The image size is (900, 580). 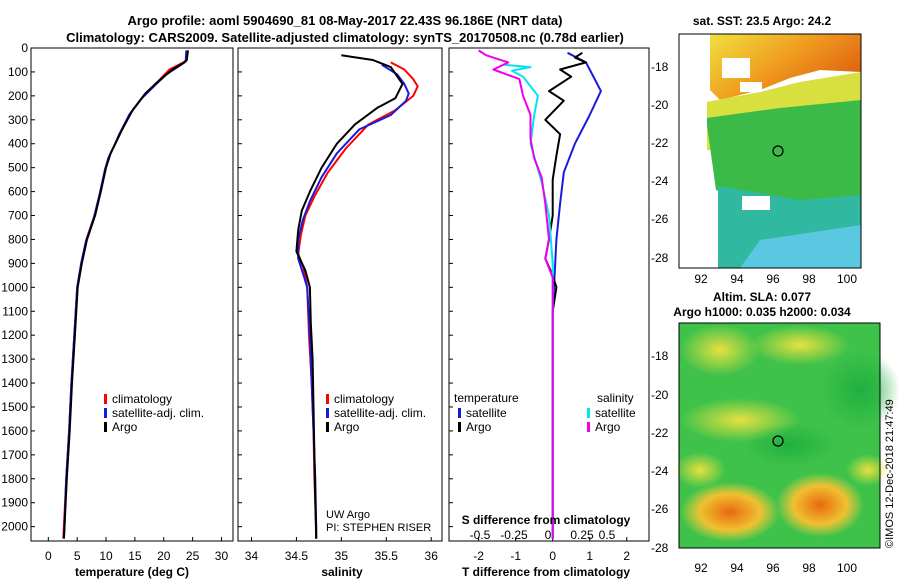 I want to click on x-tick-label: 2, so click(x=626, y=556).